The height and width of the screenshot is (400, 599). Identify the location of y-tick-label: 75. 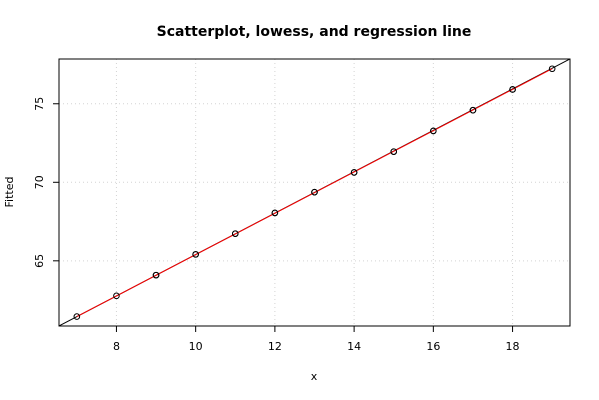
(39, 104).